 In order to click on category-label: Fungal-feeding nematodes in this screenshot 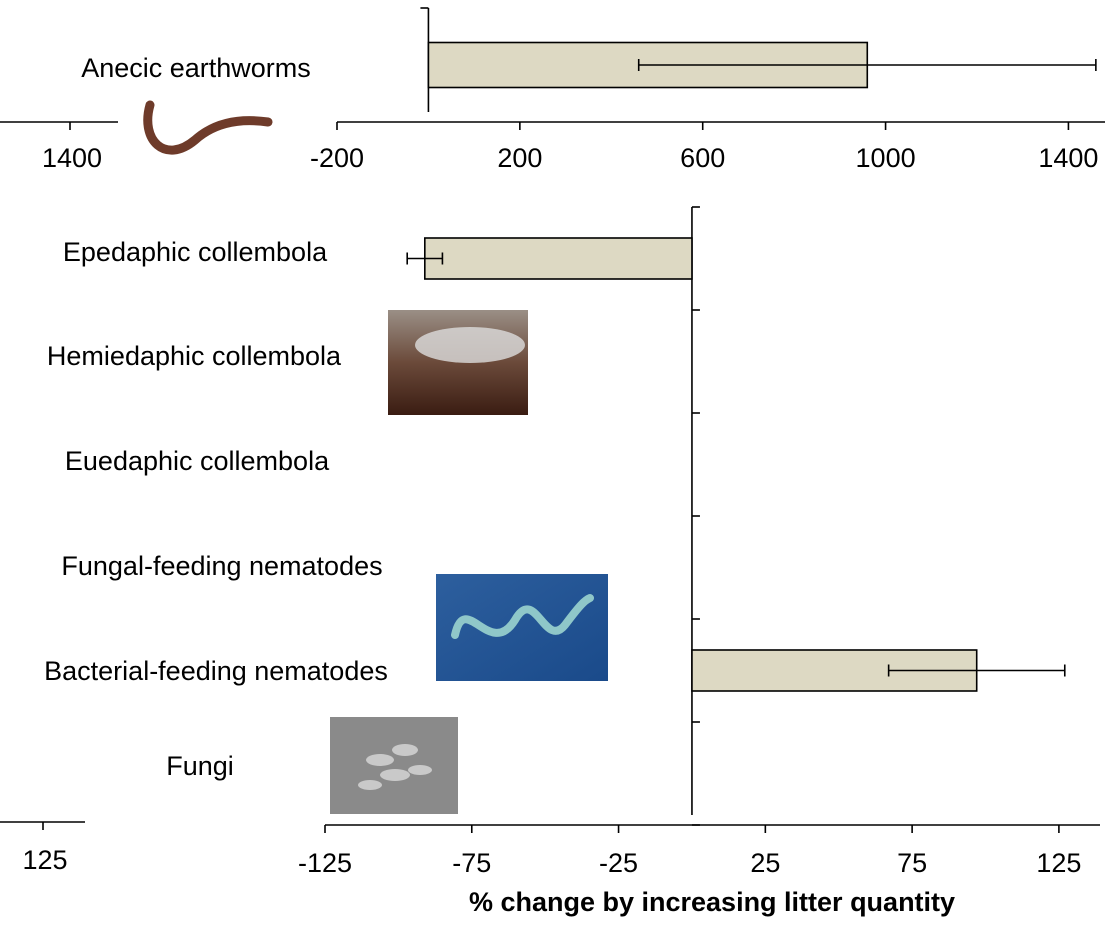, I will do `click(221, 566)`.